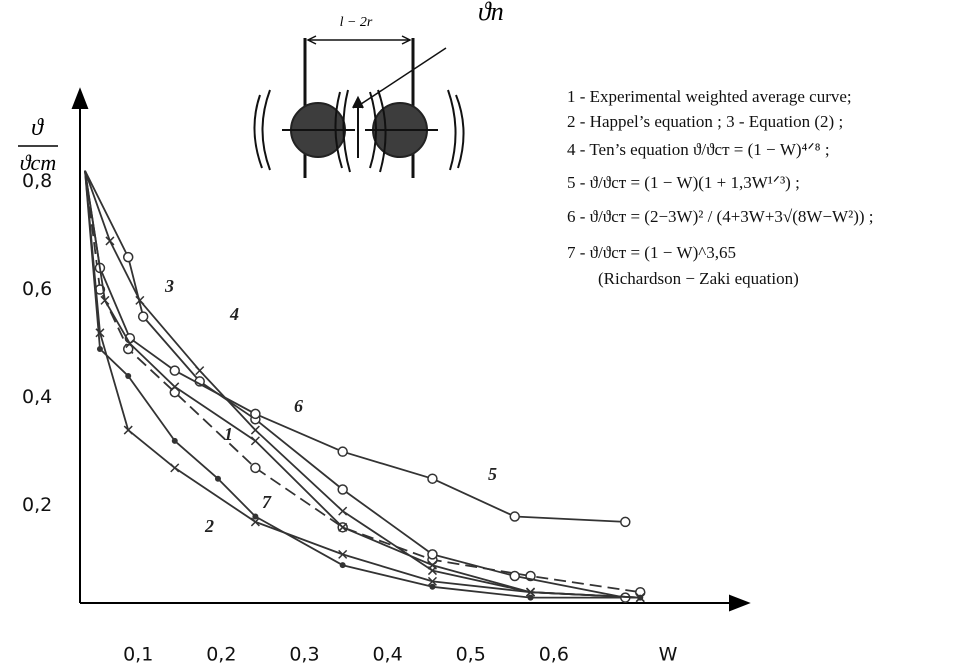 Image resolution: width=969 pixels, height=670 pixels. What do you see at coordinates (38, 162) in the screenshot?
I see `y-label-denominator: ϑст` at bounding box center [38, 162].